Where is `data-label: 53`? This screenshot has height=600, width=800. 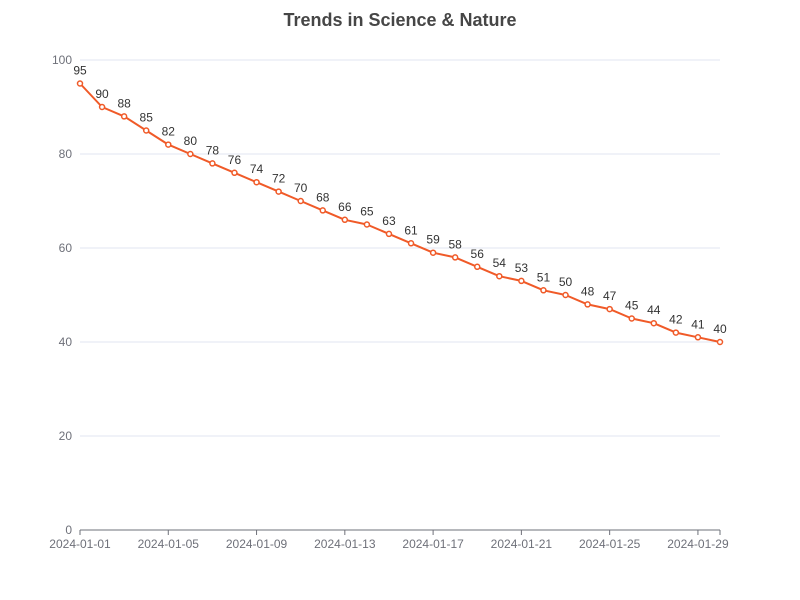
data-label: 53 is located at coordinates (522, 268).